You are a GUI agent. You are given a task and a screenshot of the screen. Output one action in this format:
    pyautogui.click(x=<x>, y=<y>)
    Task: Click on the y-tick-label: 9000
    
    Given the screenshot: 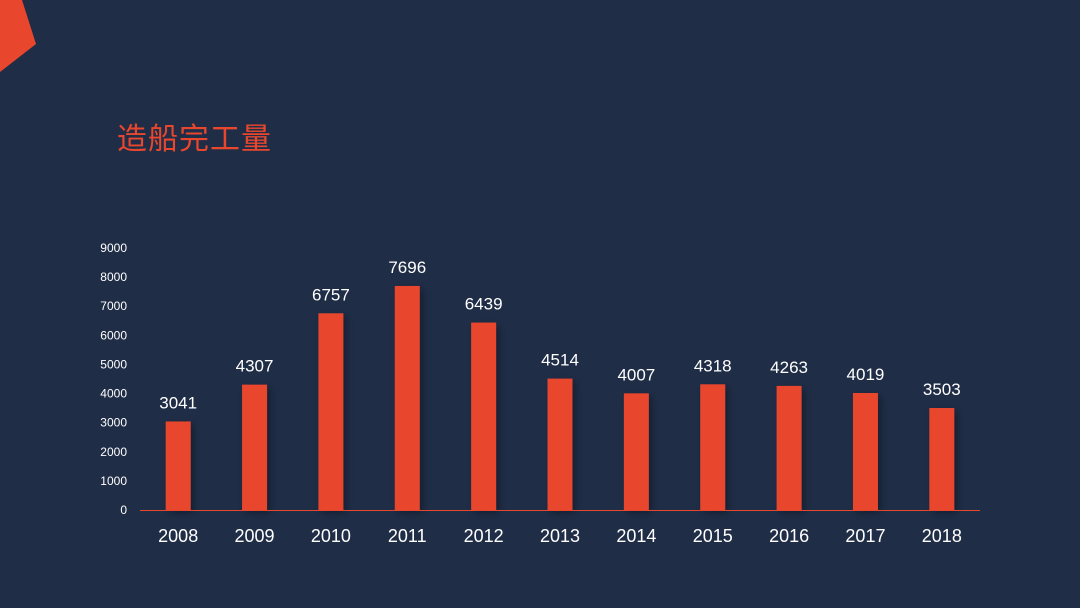 What is the action you would take?
    pyautogui.click(x=113, y=248)
    